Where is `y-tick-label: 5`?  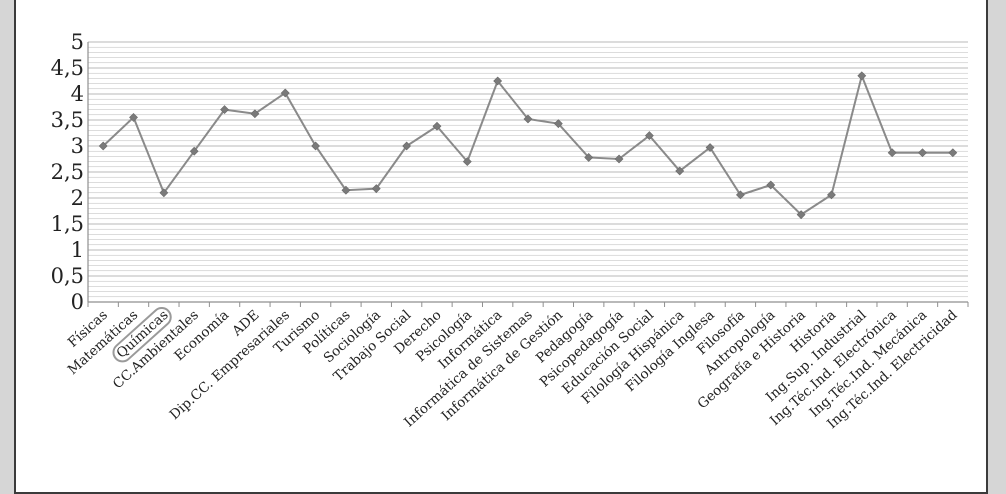 y-tick-label: 5 is located at coordinates (77, 42).